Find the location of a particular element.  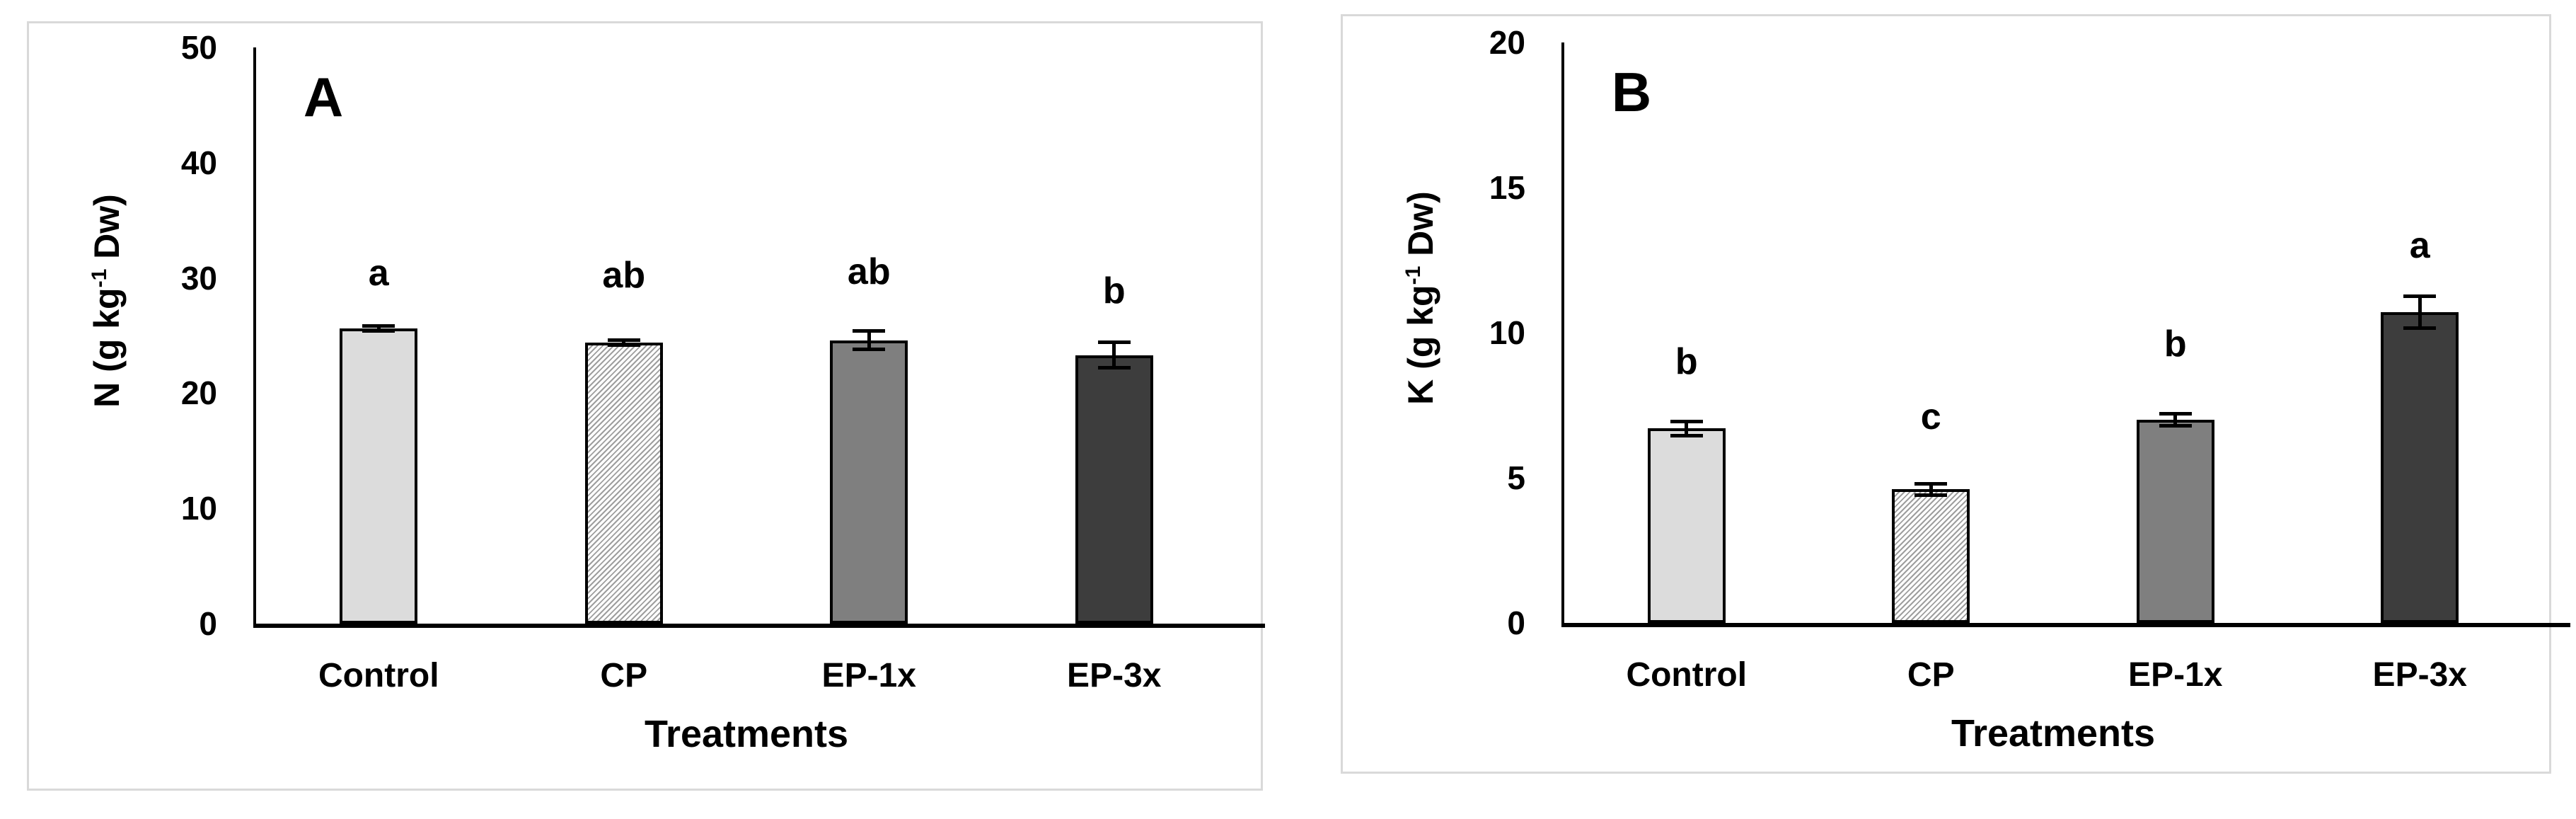

y-axis-title-suffix: Dw) is located at coordinates (106, 232).